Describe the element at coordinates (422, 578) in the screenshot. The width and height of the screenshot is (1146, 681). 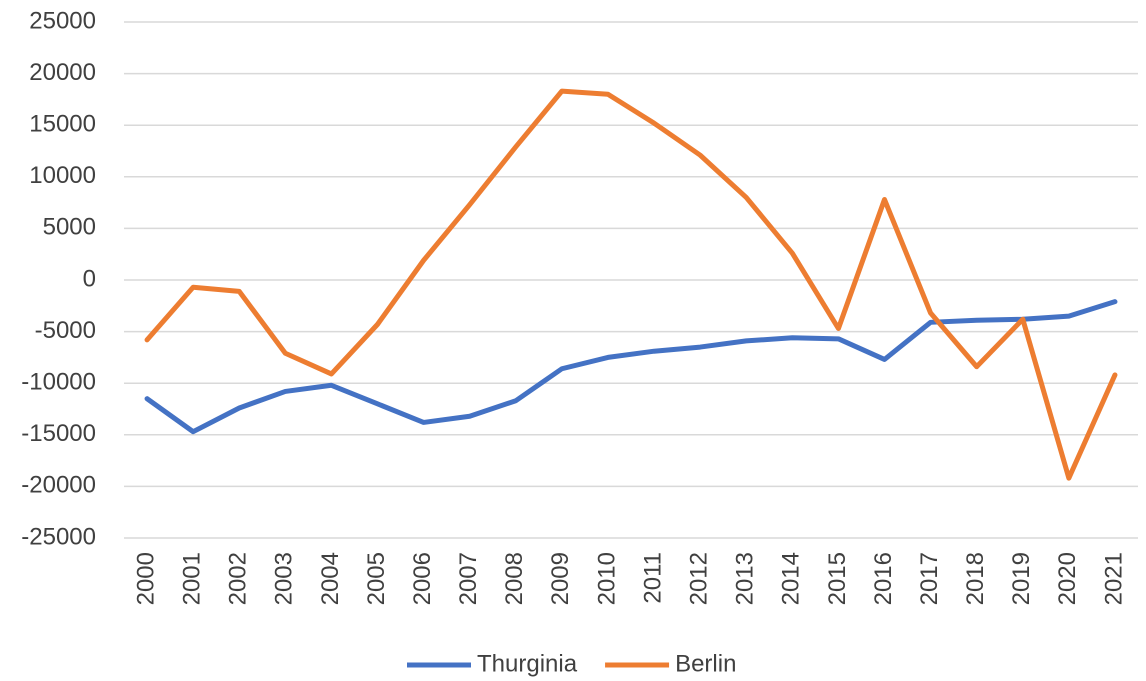
I see `x-tick-label: 2006` at that location.